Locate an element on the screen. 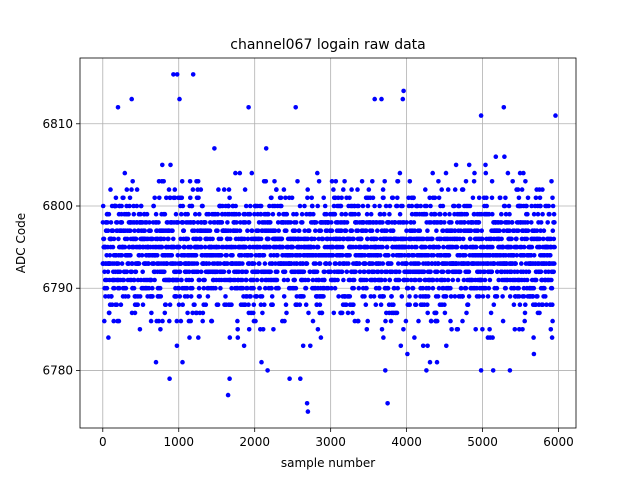  x-tick-label: 4000 is located at coordinates (406, 442).